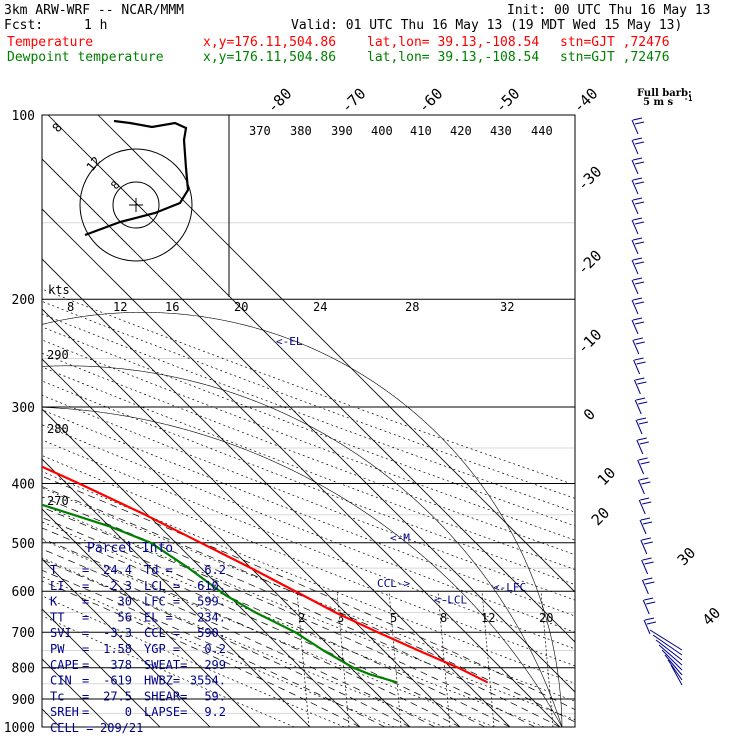  Describe the element at coordinates (664, 93) in the screenshot. I see `barb-legend-title: Full barb:` at that location.